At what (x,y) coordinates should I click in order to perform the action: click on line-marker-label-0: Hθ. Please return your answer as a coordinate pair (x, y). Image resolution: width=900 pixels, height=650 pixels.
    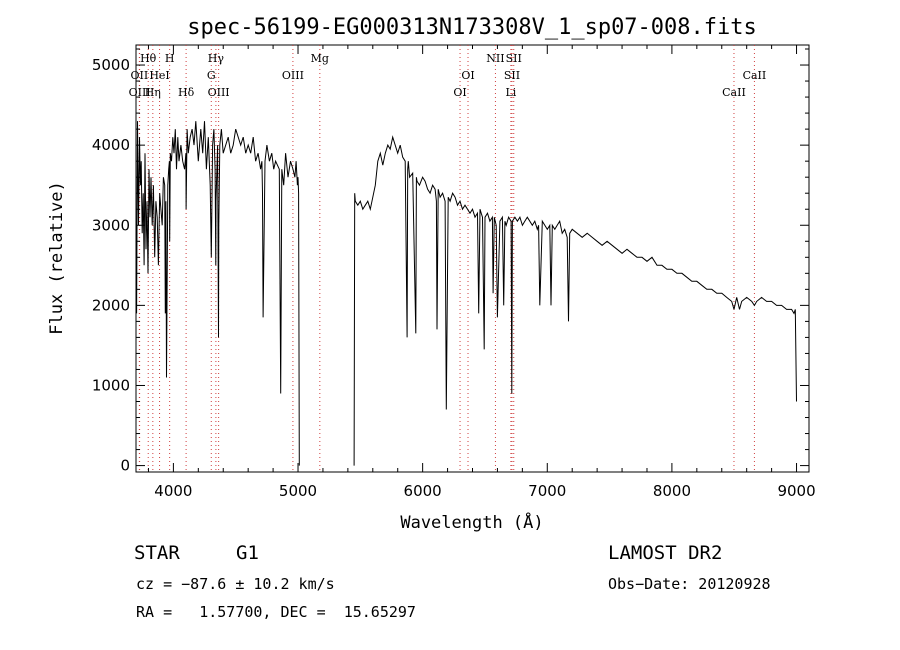
    Looking at the image, I should click on (148, 58).